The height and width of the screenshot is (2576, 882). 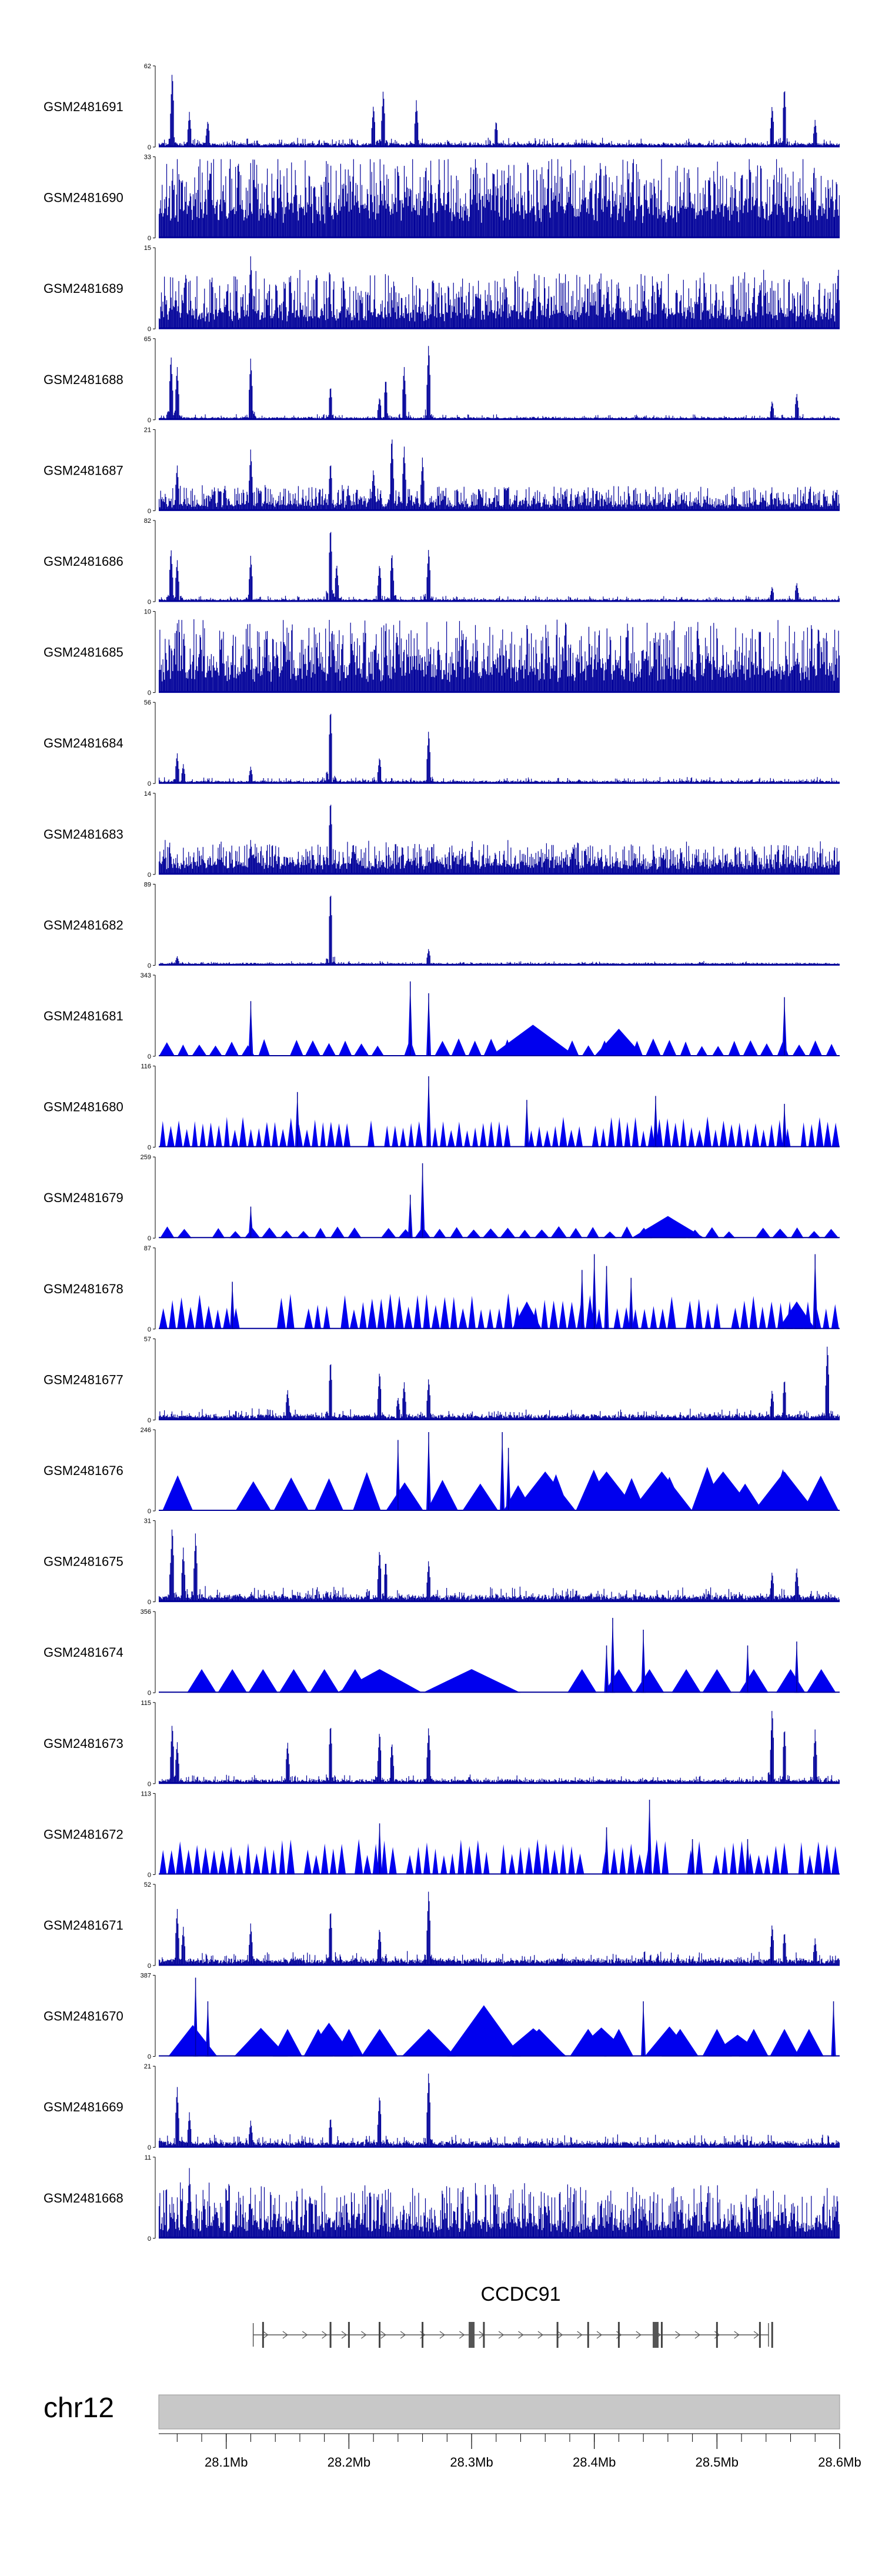 I want to click on track-label: GSM2481672, so click(x=83, y=1834).